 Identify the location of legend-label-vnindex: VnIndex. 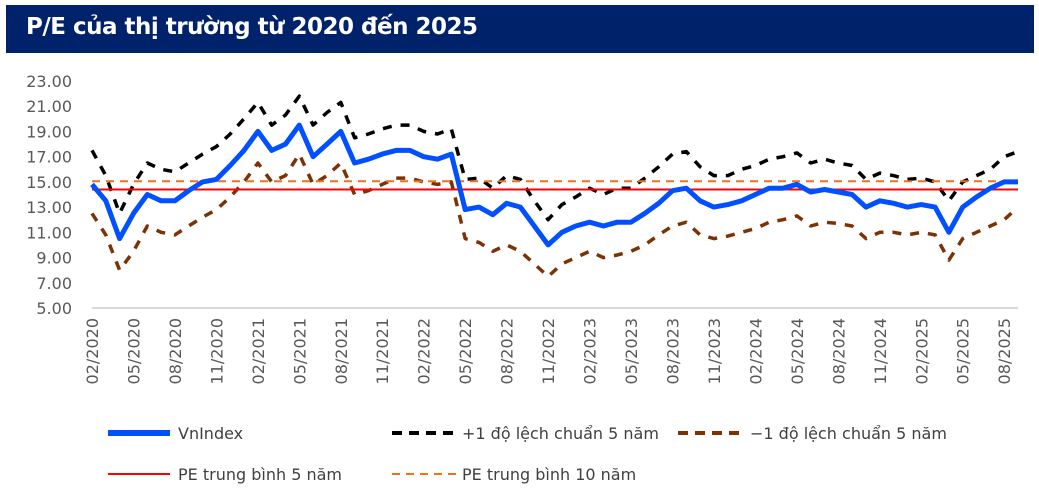
(210, 433).